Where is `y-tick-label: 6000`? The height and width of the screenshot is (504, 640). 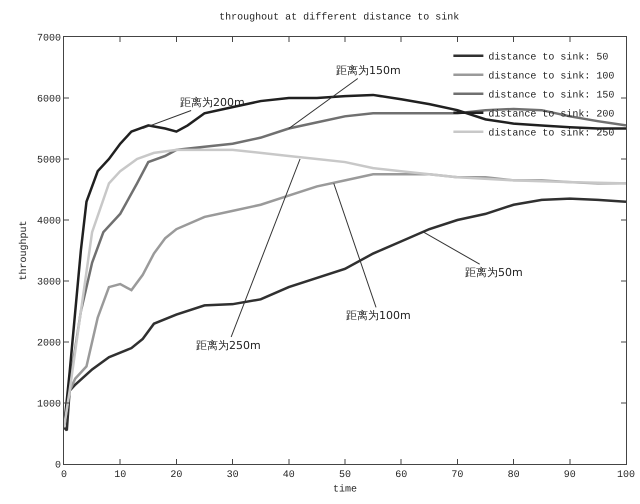 y-tick-label: 6000 is located at coordinates (48, 100).